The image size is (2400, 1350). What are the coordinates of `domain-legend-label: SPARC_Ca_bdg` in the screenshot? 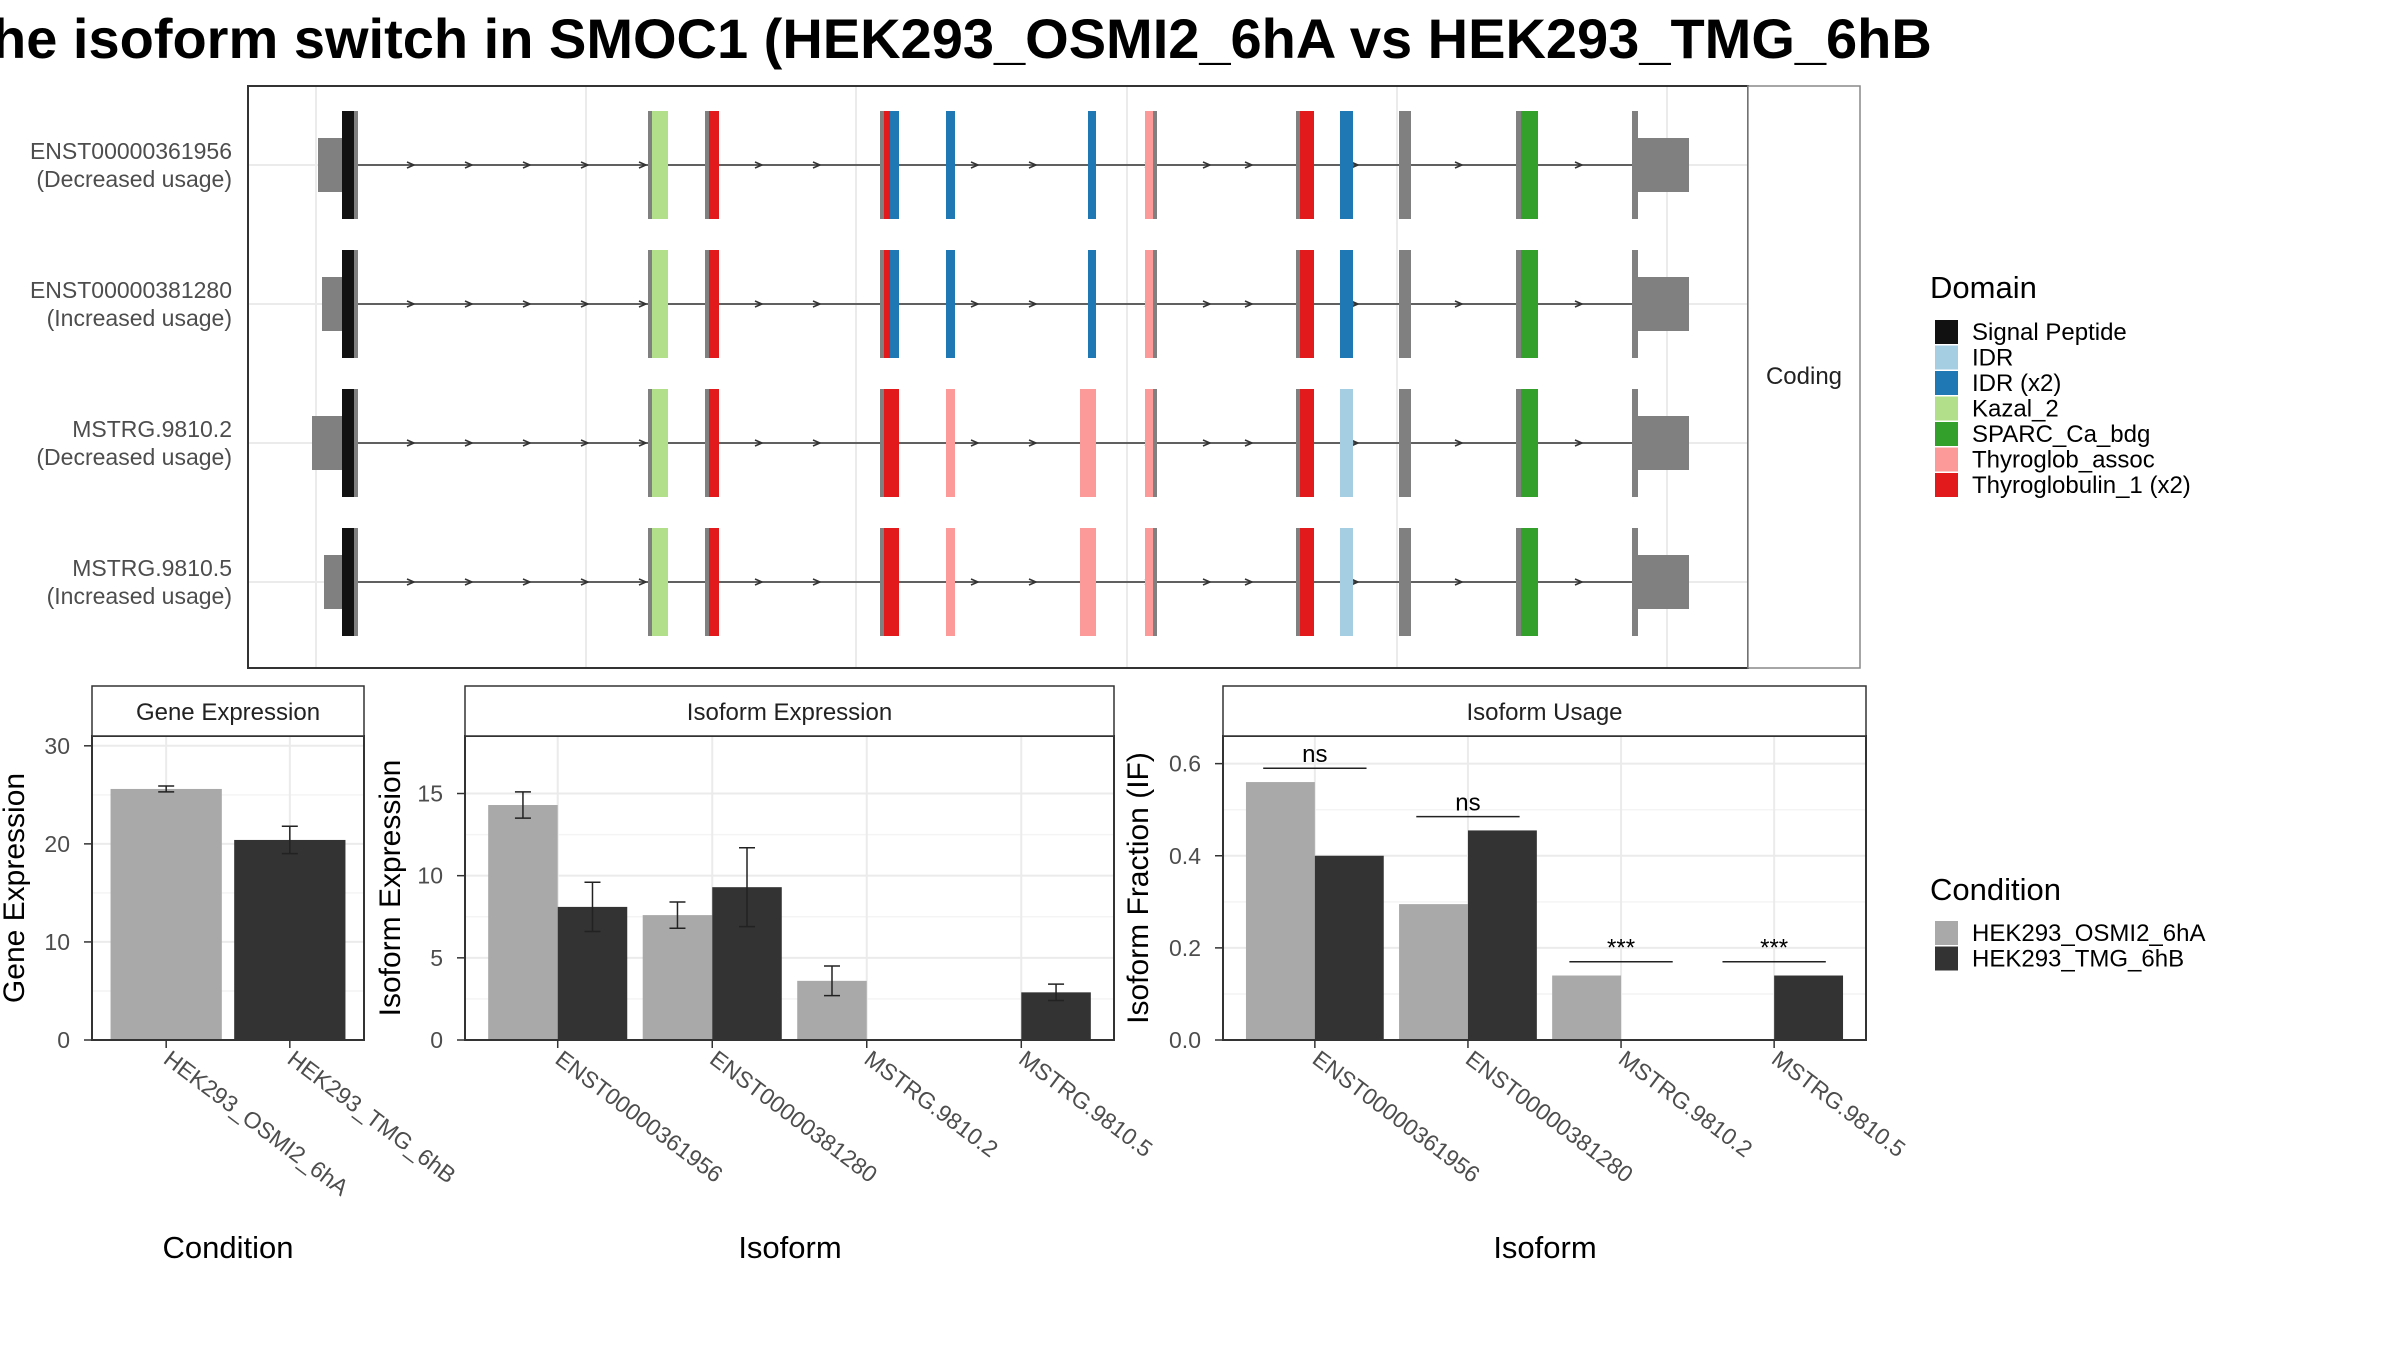 It's located at (2061, 434).